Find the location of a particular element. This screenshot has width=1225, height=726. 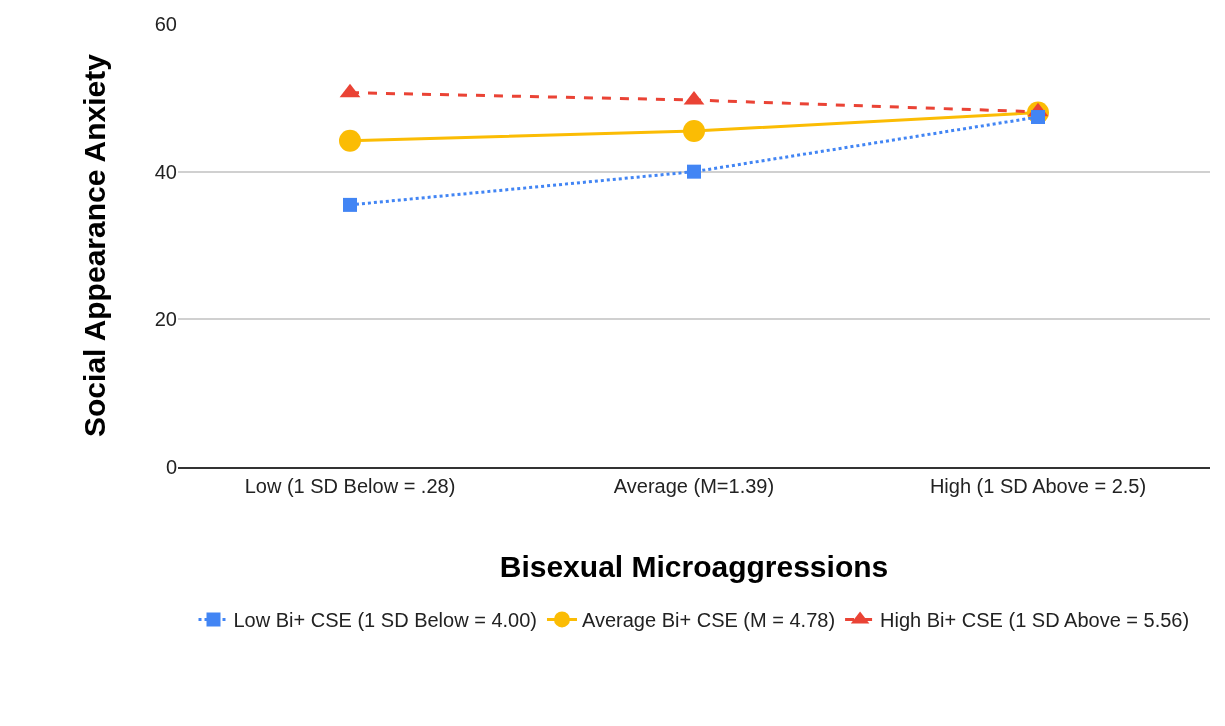

legend-label: Average Bi+ CSE (M = 4.78) is located at coordinates (708, 620).